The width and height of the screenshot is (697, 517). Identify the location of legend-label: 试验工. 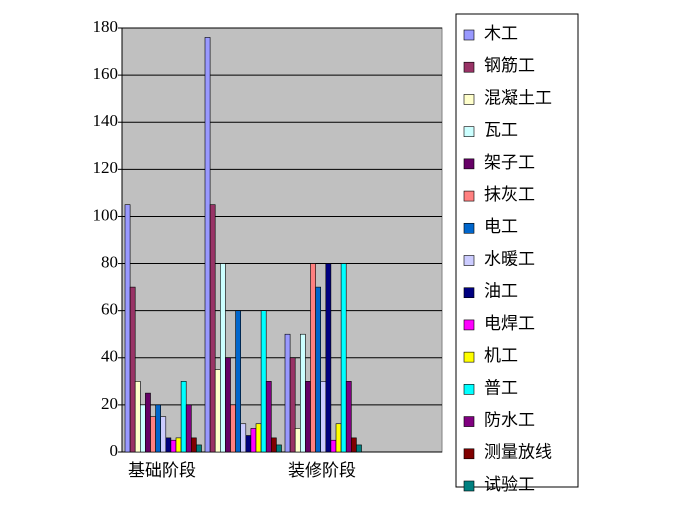
(509, 484).